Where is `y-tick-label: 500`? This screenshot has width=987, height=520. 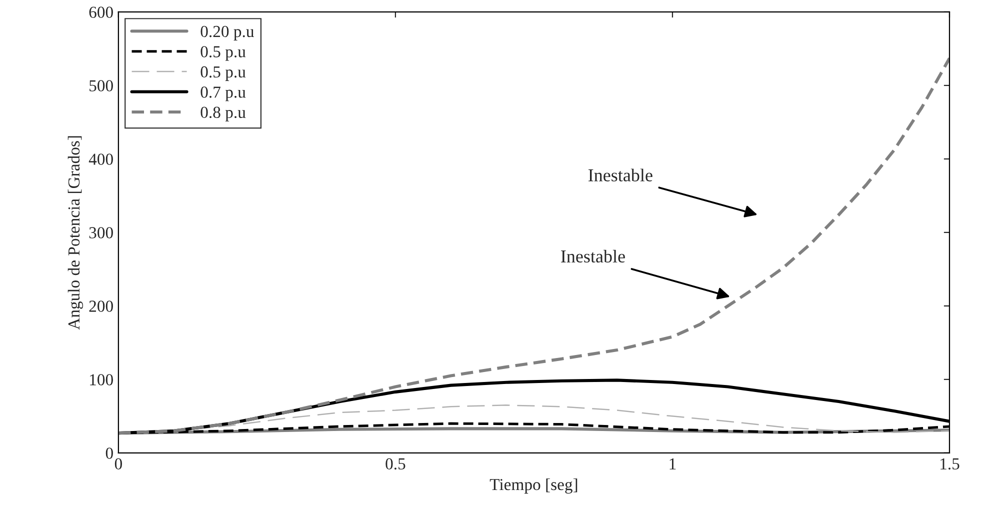 y-tick-label: 500 is located at coordinates (101, 86).